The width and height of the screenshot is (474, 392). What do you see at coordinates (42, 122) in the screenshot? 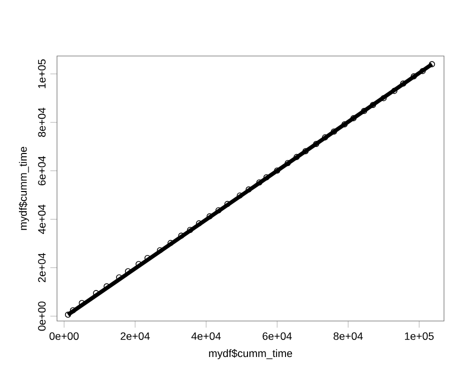
I see `y-tick-label: 8e+04` at bounding box center [42, 122].